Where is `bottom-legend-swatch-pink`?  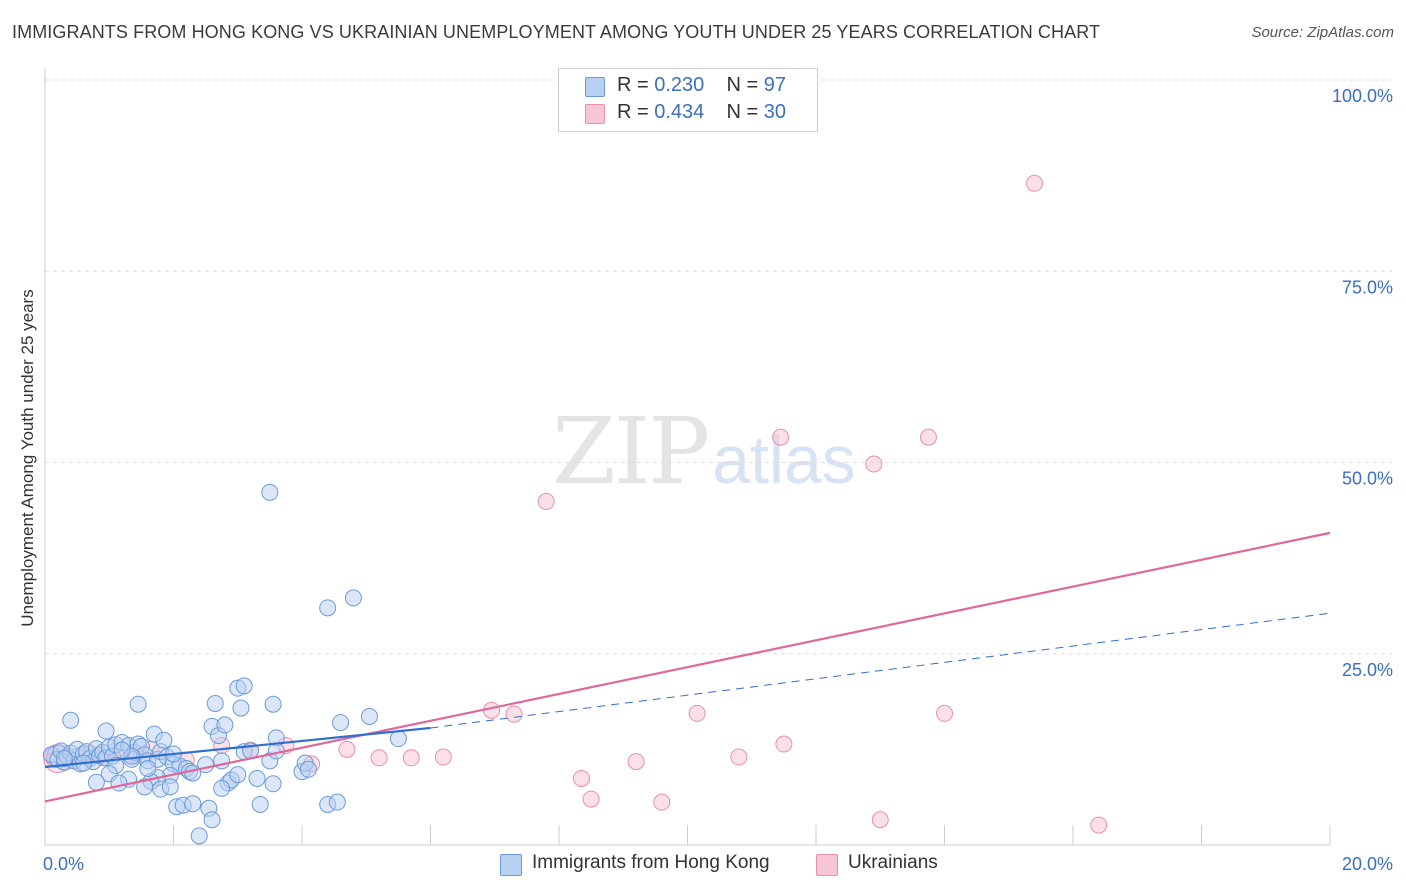 bottom-legend-swatch-pink is located at coordinates (827, 865).